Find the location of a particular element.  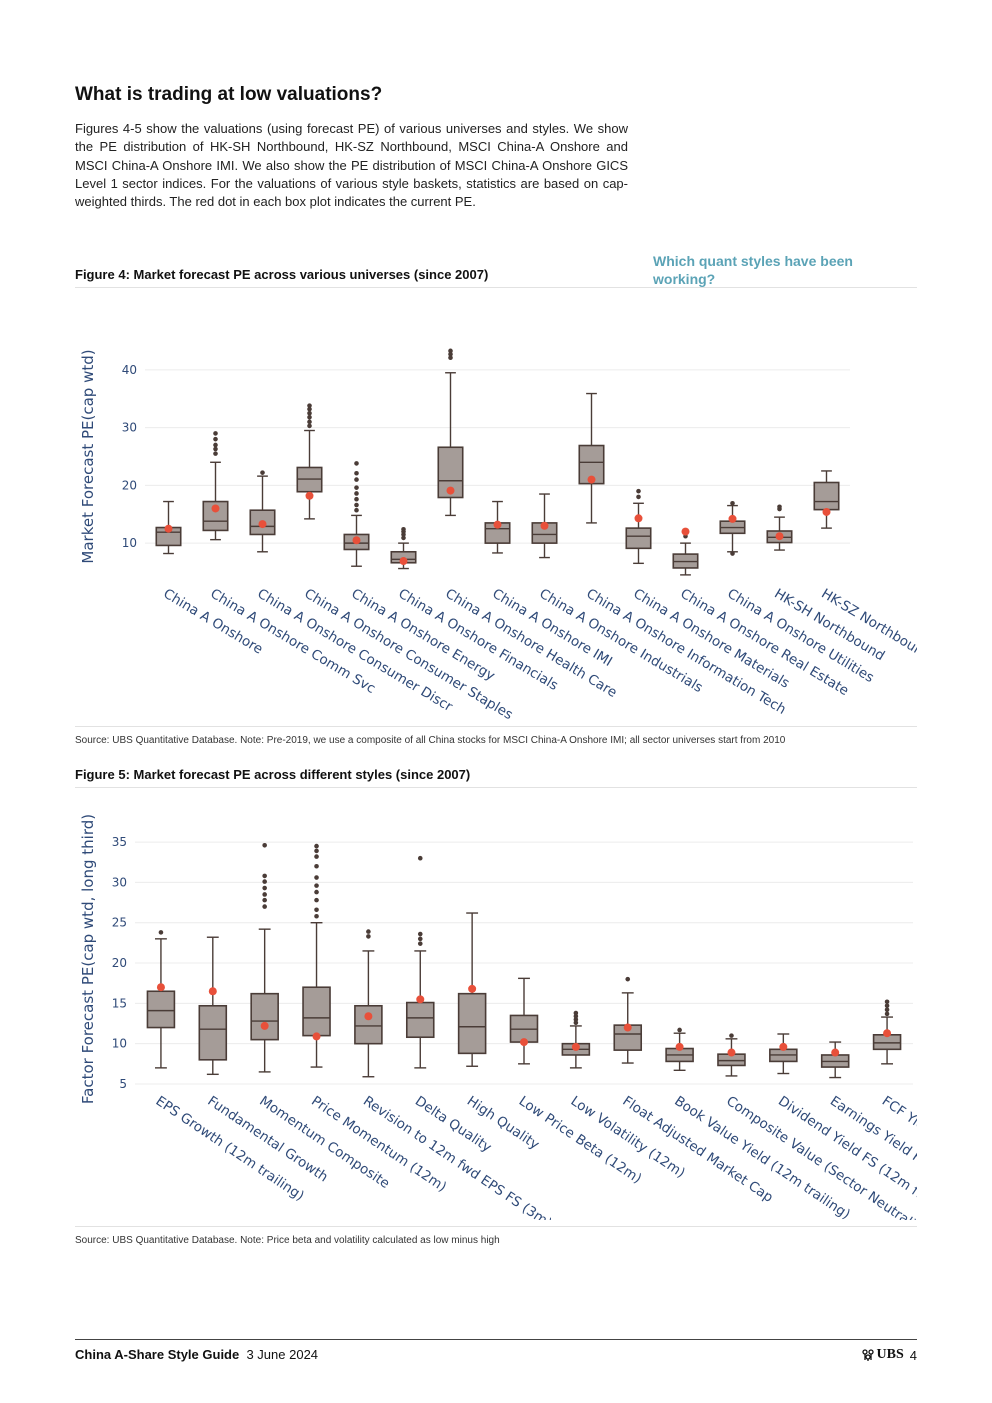

y-tick-label: 15 is located at coordinates (119, 1003).